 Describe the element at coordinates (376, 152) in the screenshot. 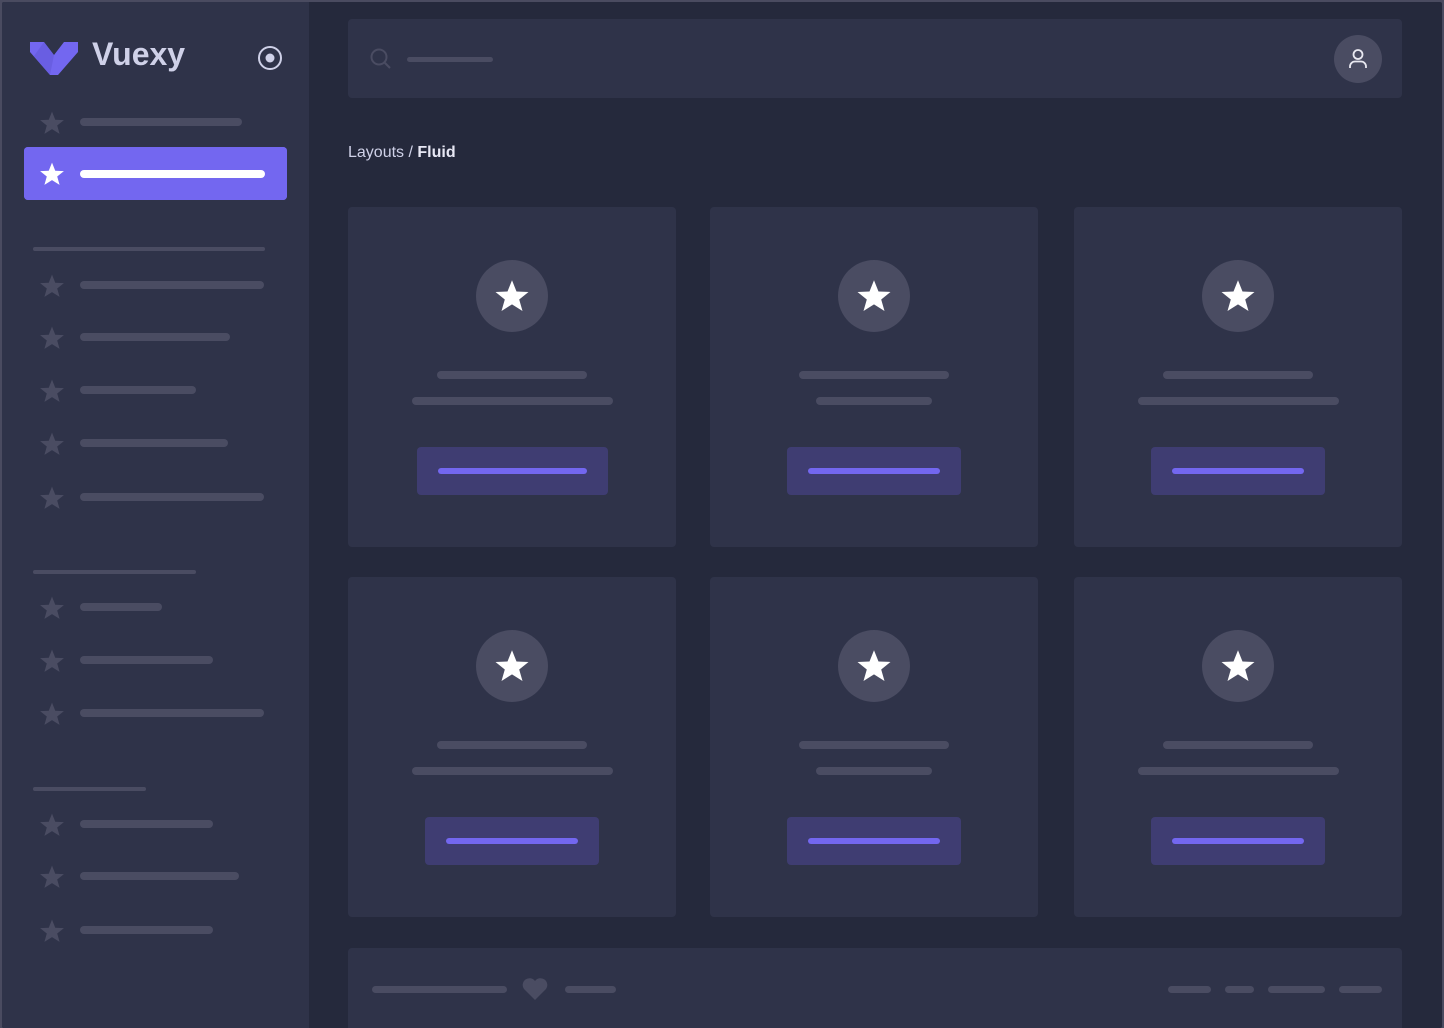

I see `breadcrumb-parent: Layouts` at that location.